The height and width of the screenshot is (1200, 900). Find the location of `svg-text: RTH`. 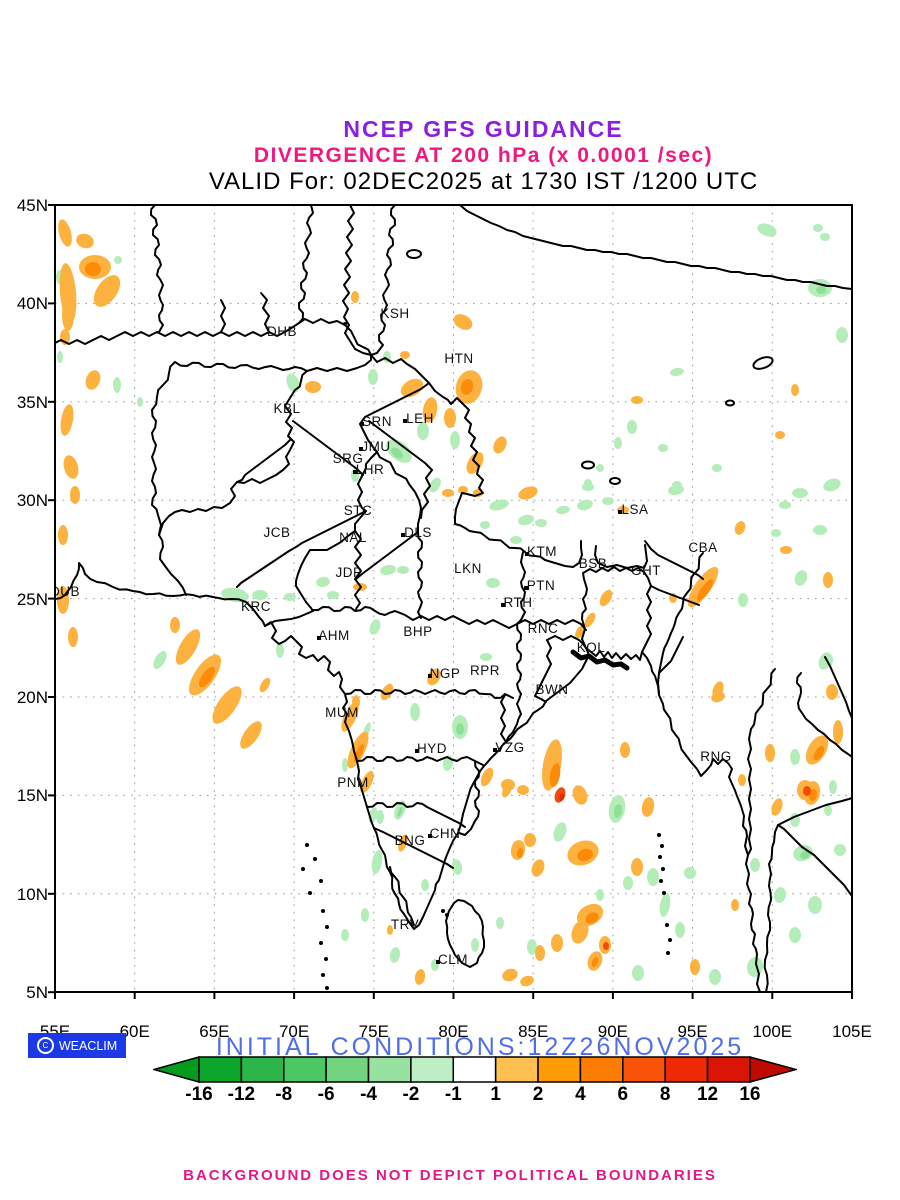

svg-text: RTH is located at coordinates (517, 602).